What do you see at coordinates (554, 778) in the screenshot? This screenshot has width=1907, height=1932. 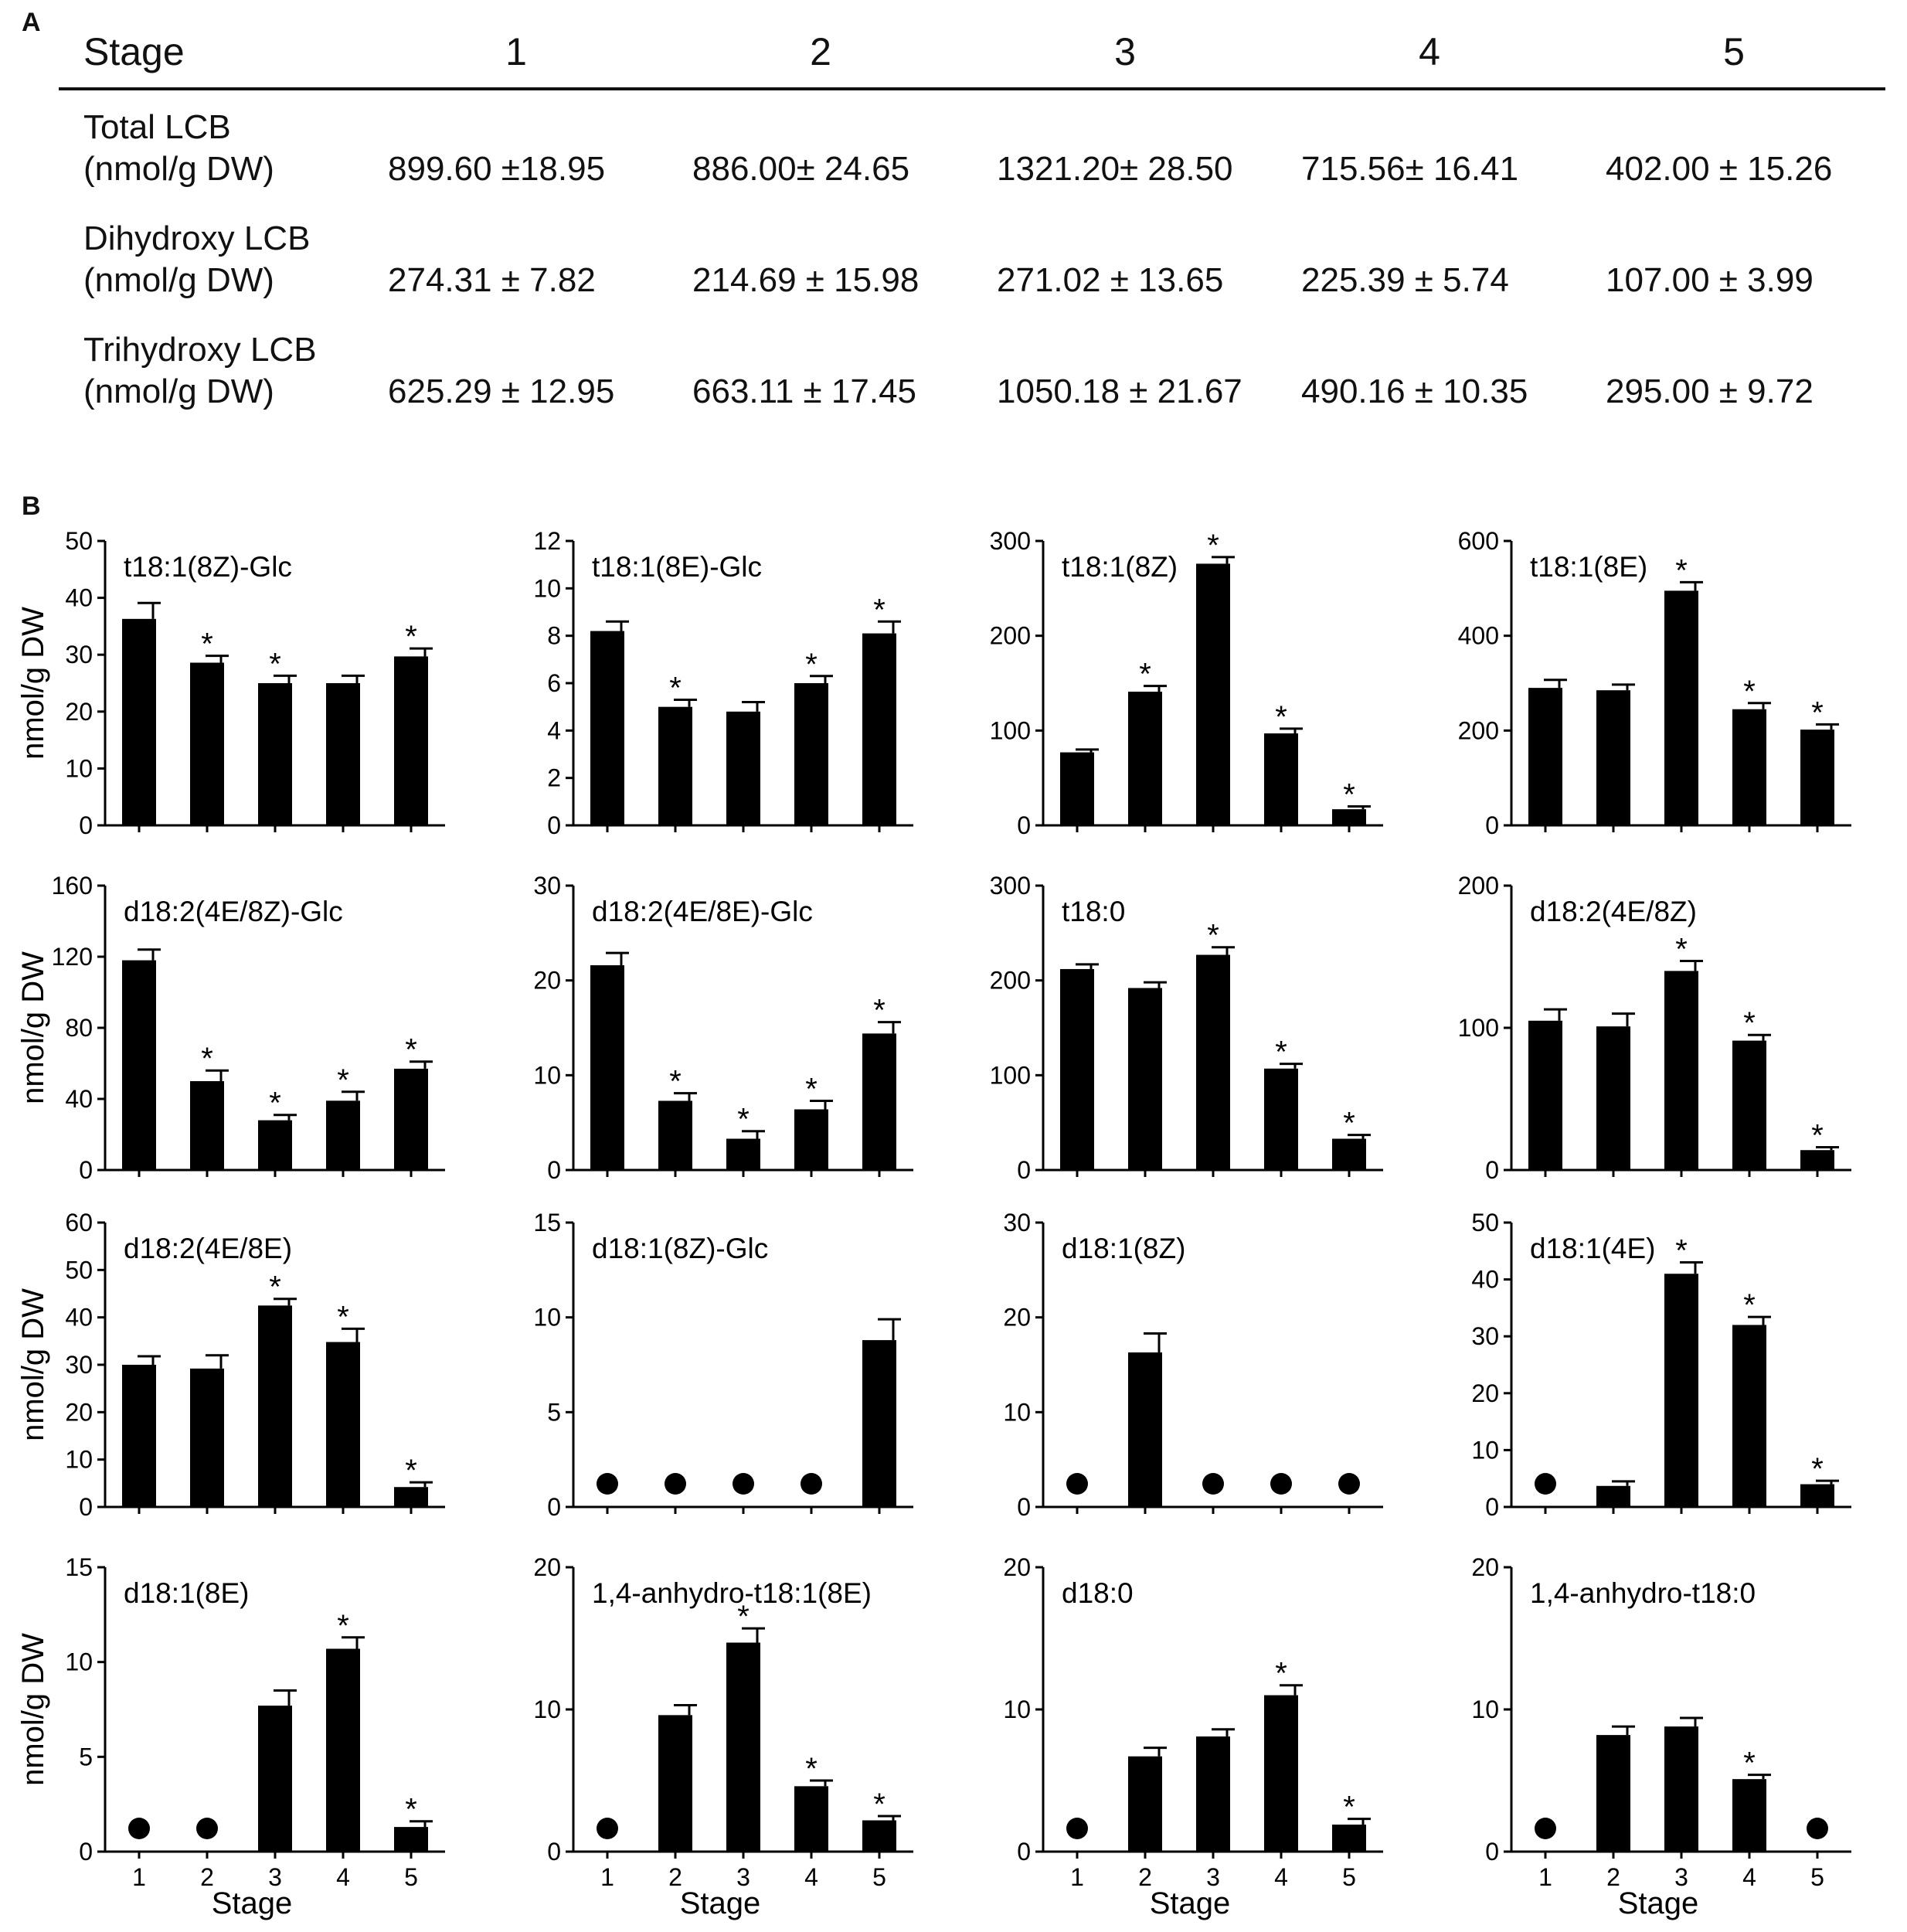 I see `y-tick-label: 2` at bounding box center [554, 778].